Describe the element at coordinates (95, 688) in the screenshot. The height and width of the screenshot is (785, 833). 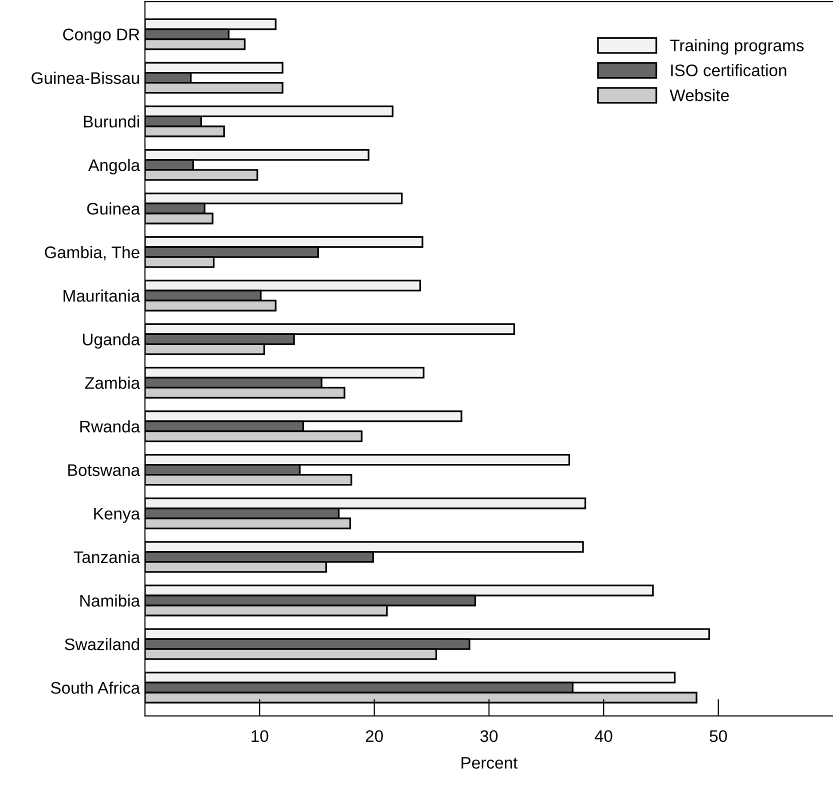
I see `y-tick-label: South Africa` at that location.